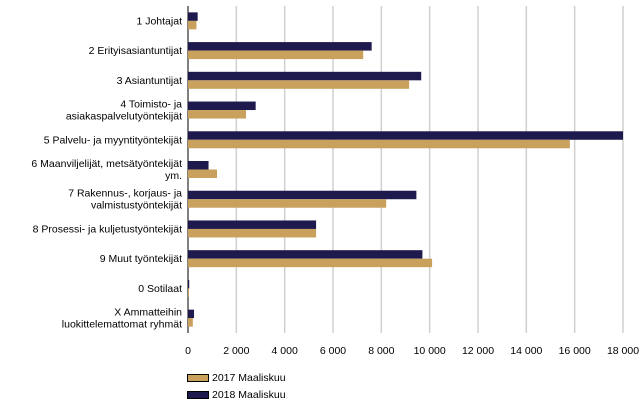  I want to click on x-tick-label: 6 000, so click(333, 351).